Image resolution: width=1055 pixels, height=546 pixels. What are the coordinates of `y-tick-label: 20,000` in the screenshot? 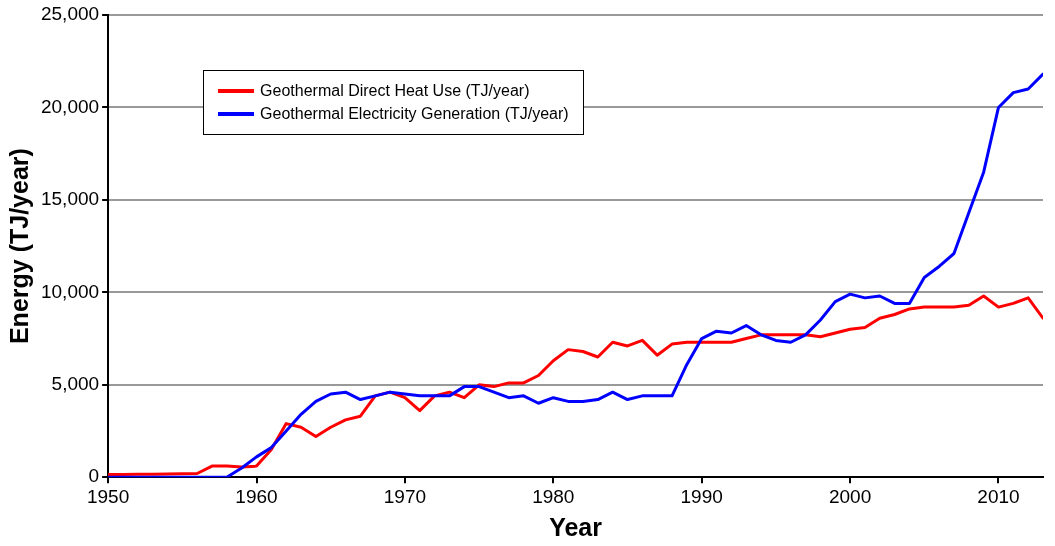 It's located at (70, 106).